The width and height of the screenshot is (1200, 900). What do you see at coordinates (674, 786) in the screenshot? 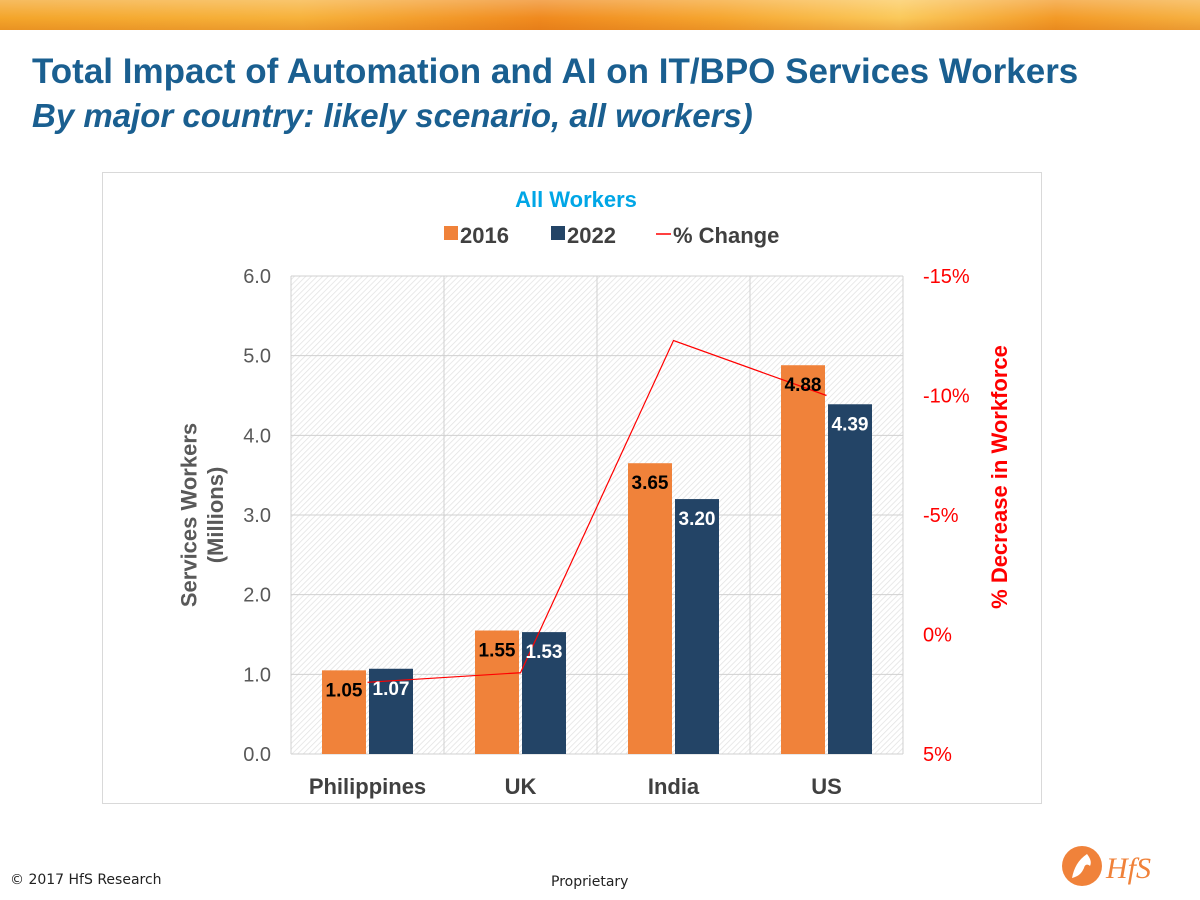
I see `x-category-label: India` at bounding box center [674, 786].